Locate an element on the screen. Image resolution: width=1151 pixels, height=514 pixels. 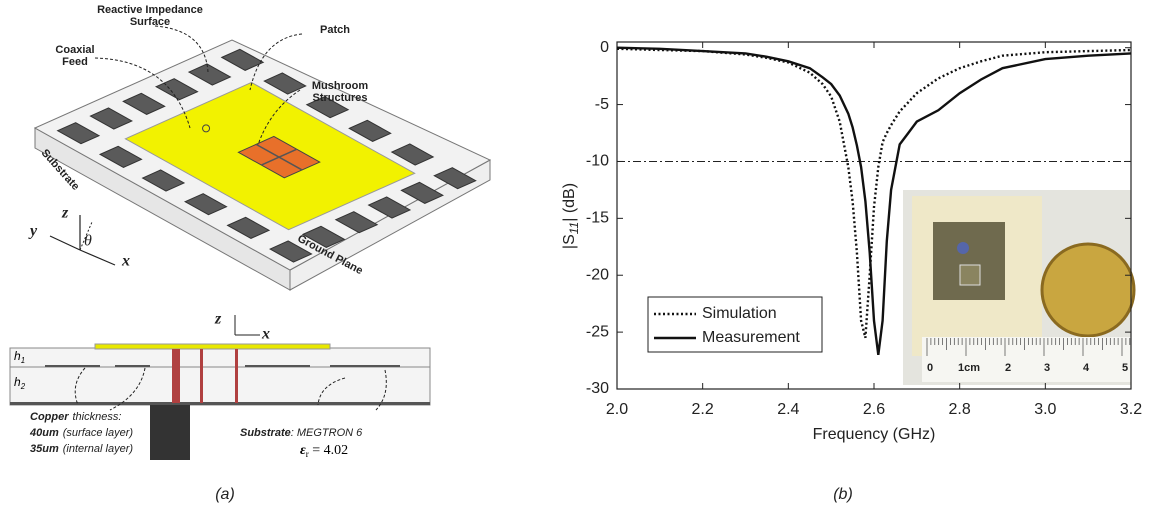
y-tick-label: -5 is located at coordinates (602, 104).